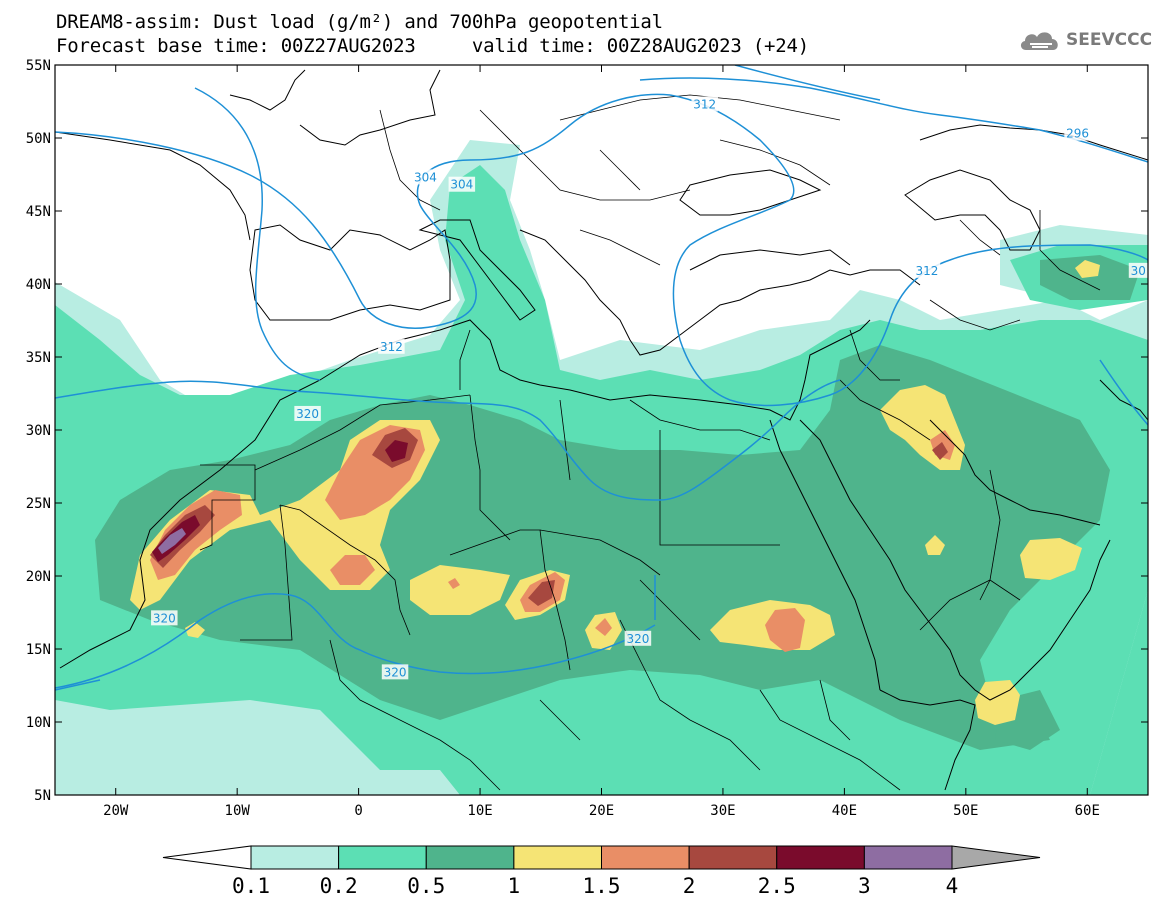 The width and height of the screenshot is (1165, 907). I want to click on colorbar-label: 1.5, so click(602, 886).